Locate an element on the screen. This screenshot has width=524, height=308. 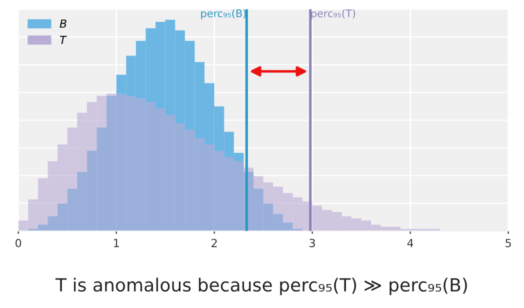
legend-label: T is located at coordinates (63, 40).